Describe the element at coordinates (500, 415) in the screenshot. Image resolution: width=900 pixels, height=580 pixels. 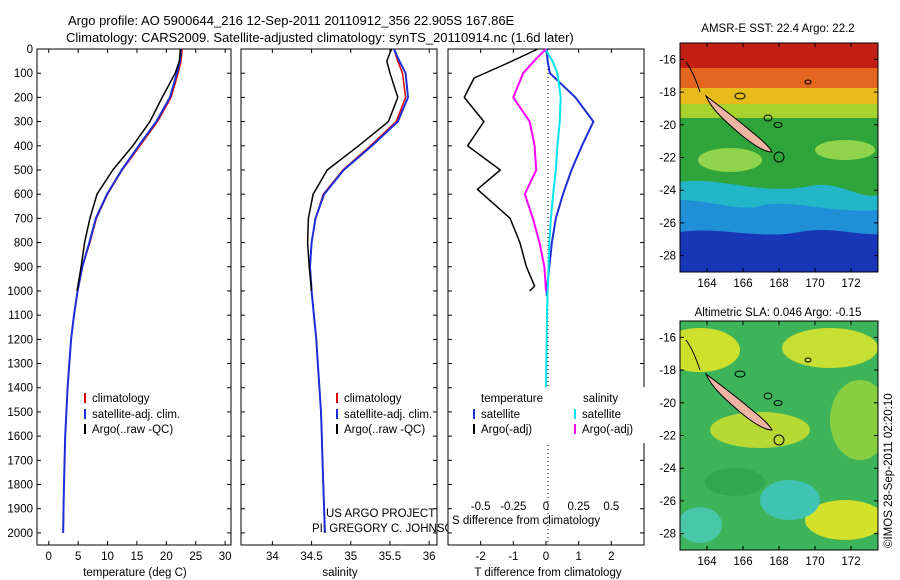
I see `legend-label-temp-satellite: satellite` at that location.